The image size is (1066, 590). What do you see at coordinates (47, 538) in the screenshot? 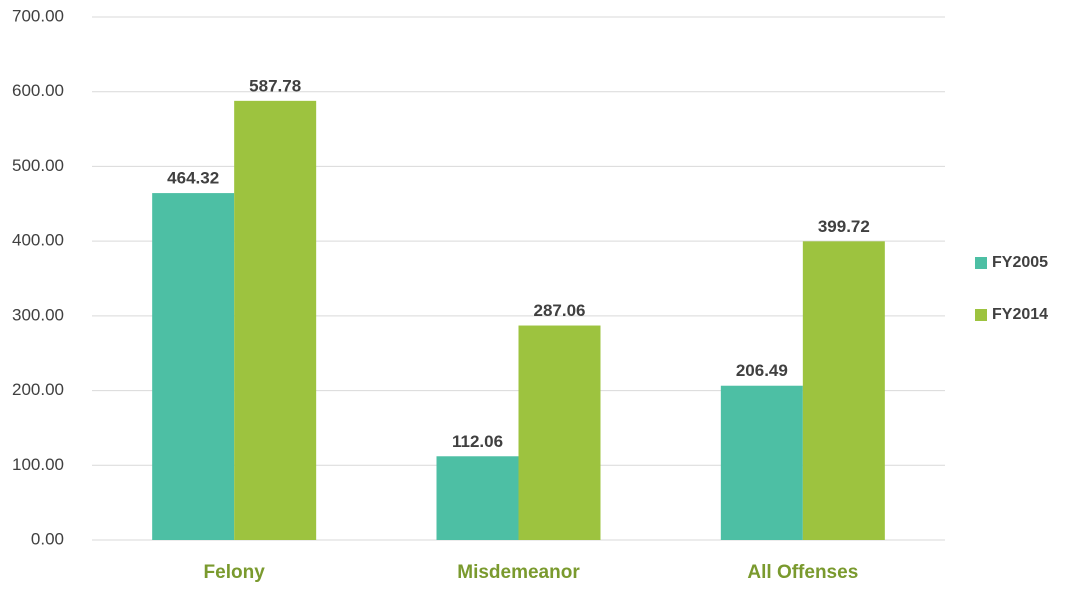
I see `y-tick-label: 0.00` at bounding box center [47, 538].